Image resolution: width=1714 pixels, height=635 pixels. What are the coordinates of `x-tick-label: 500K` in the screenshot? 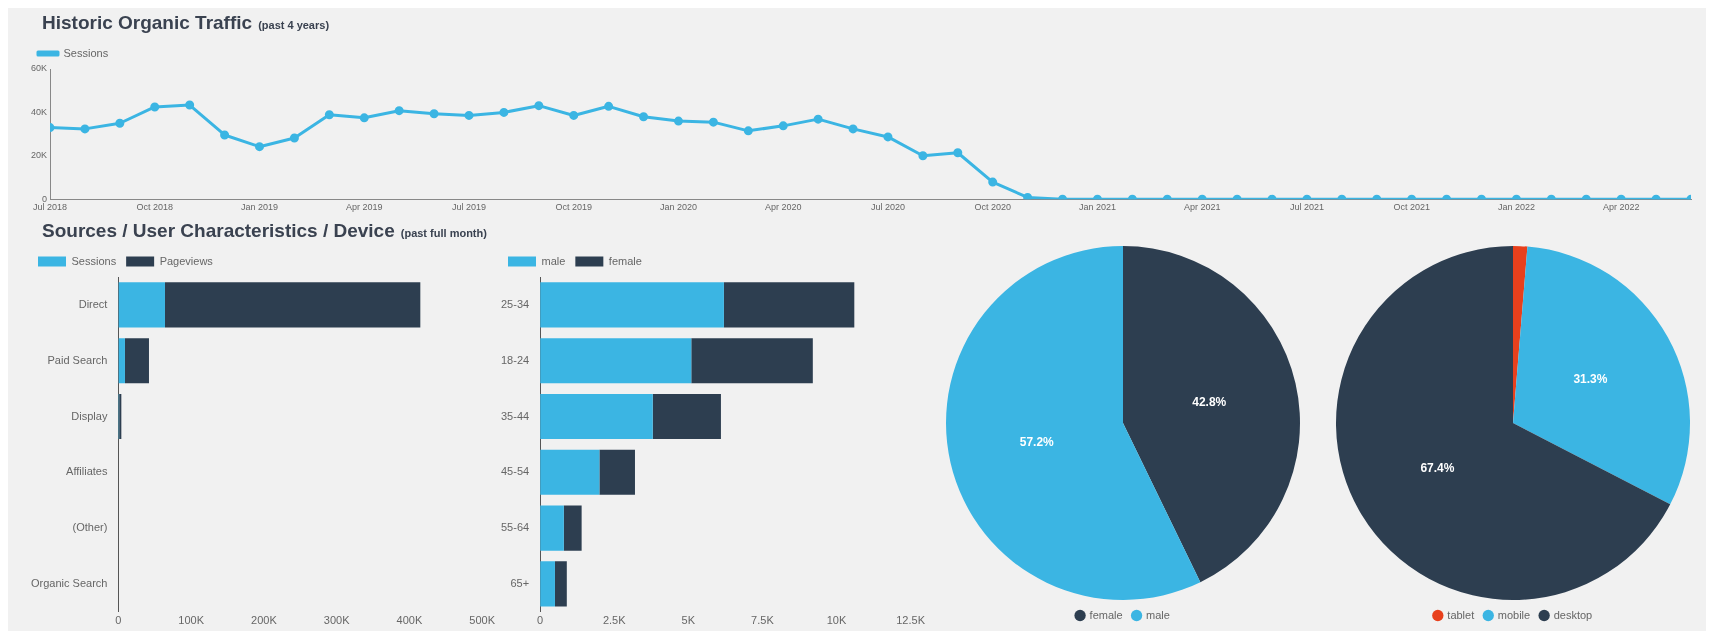 It's located at (482, 620).